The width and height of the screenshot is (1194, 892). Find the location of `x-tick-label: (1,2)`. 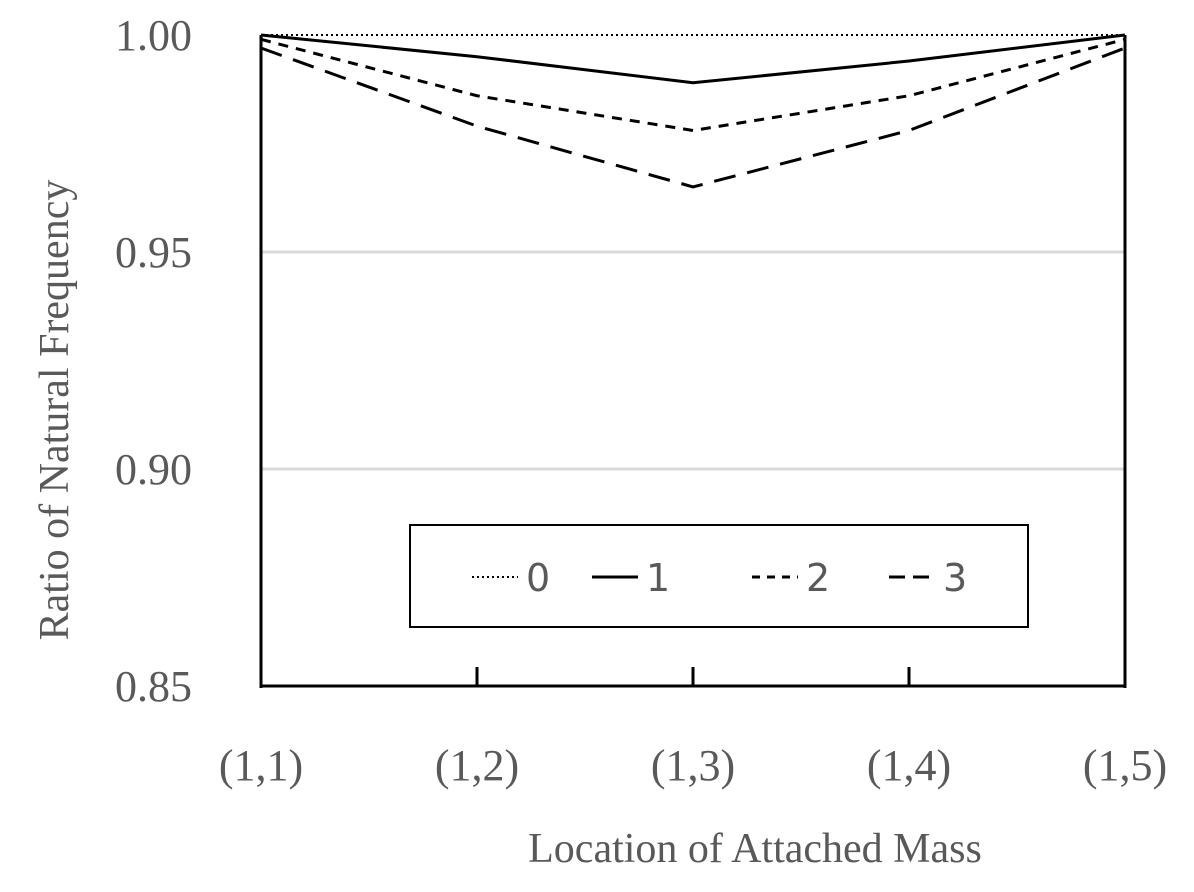

x-tick-label: (1,2) is located at coordinates (477, 765).